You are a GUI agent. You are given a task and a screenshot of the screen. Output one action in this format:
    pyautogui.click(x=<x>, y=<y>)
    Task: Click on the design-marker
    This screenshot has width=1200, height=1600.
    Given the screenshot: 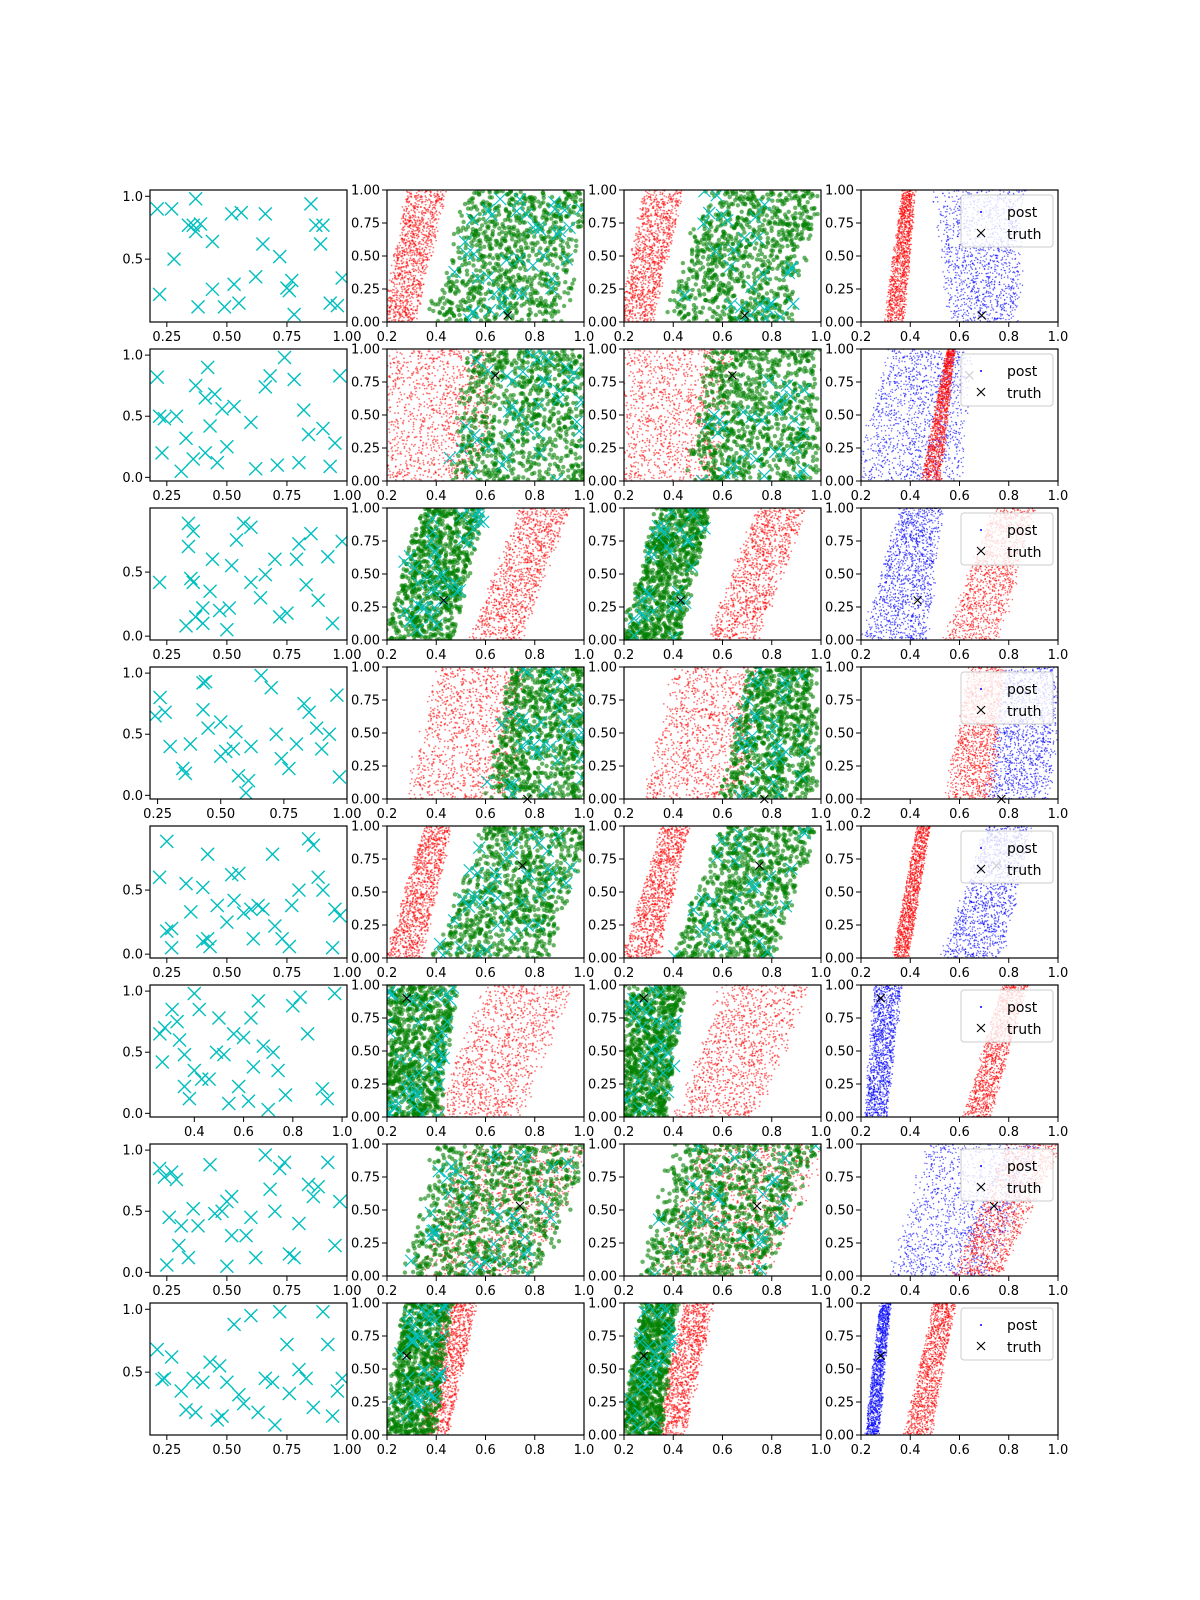 What is the action you would take?
    pyautogui.click(x=320, y=244)
    